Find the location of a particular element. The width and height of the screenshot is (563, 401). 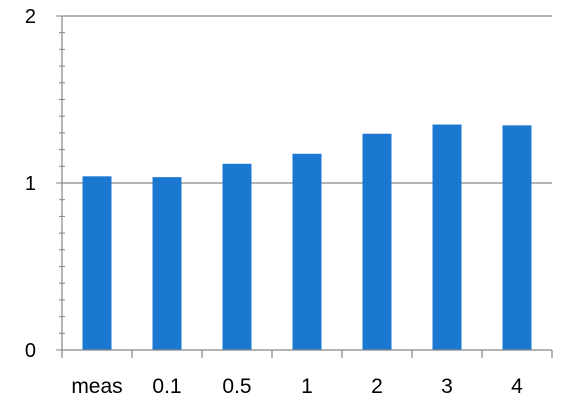

y-tick-label-1: 1 is located at coordinates (30, 184).